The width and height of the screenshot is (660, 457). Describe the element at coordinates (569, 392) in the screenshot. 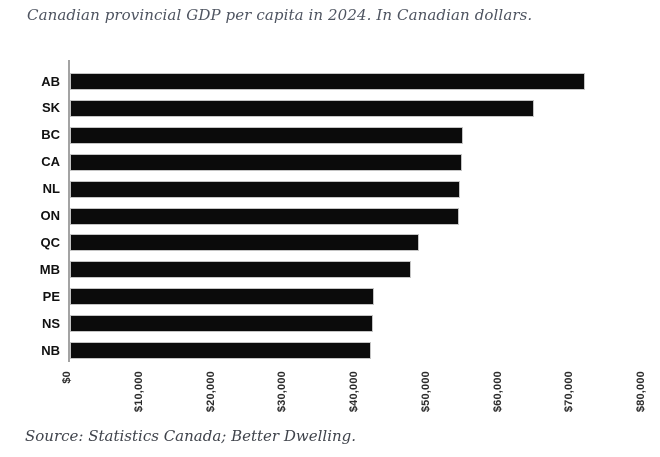

I see `x-tick-label: $70,000` at that location.